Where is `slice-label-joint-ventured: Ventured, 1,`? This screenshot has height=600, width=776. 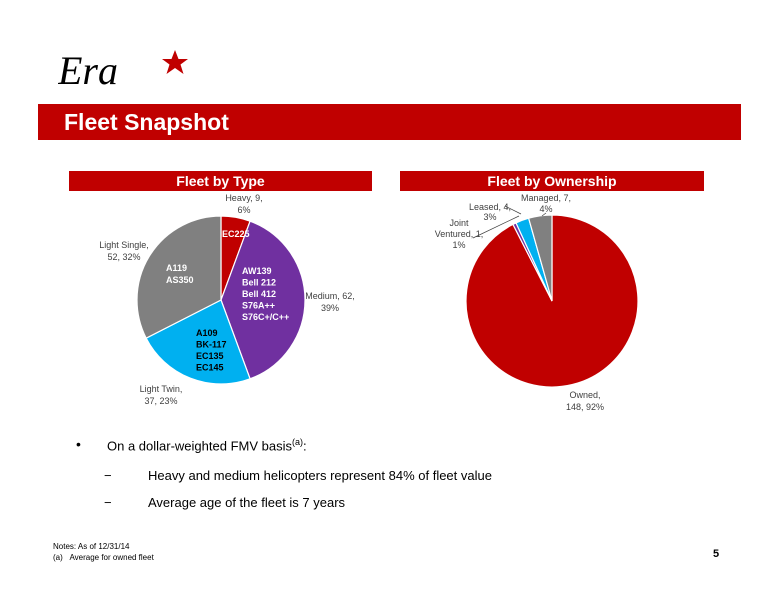
slice-label-joint-ventured: Ventured, 1, is located at coordinates (459, 234).